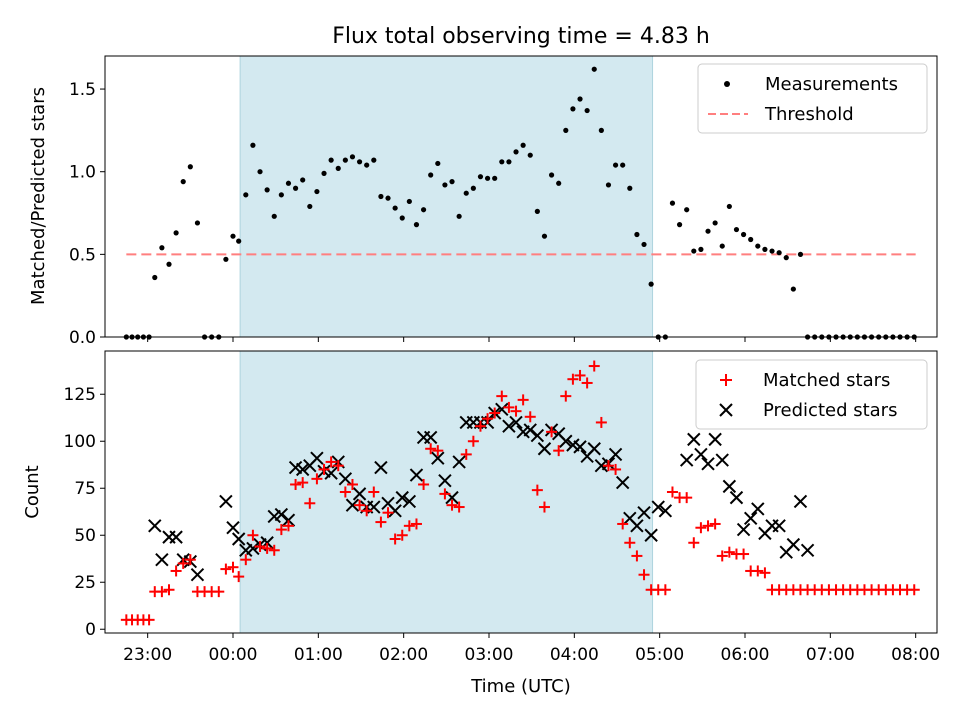 The height and width of the screenshot is (724, 960). I want to click on y-tick-label: 25, so click(85, 583).